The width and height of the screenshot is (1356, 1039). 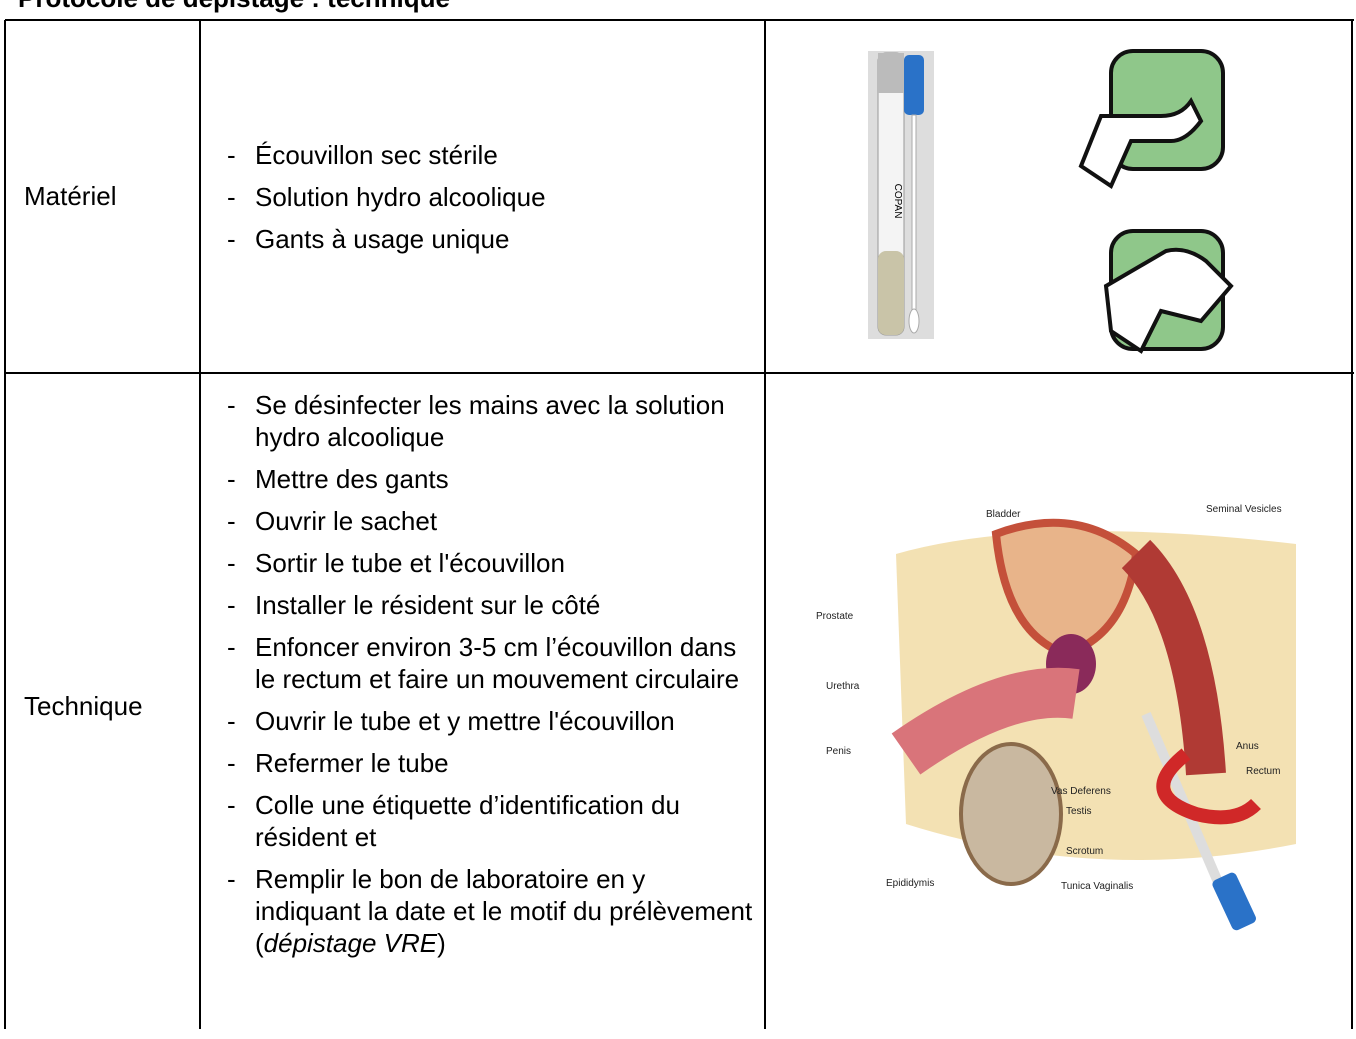 I want to click on anatomy-label: Testis, so click(x=1079, y=811).